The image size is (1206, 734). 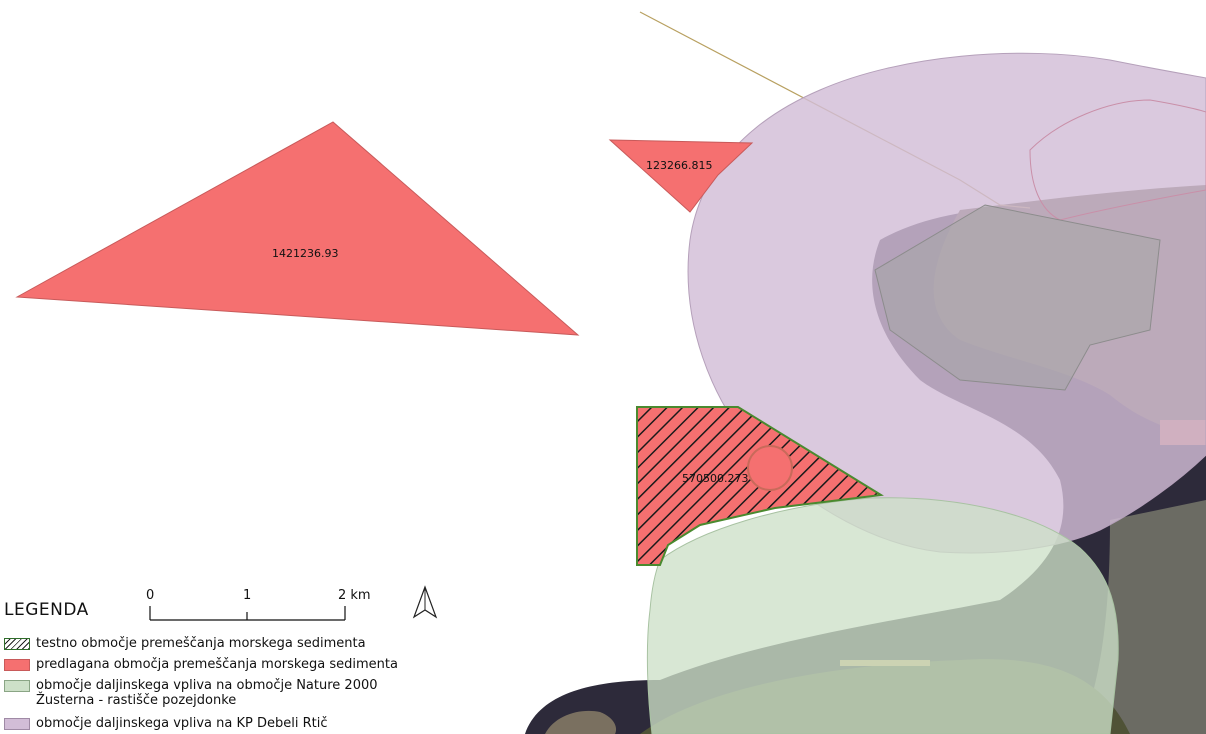 I want to click on area-label-test: 570500.273, so click(x=715, y=478).